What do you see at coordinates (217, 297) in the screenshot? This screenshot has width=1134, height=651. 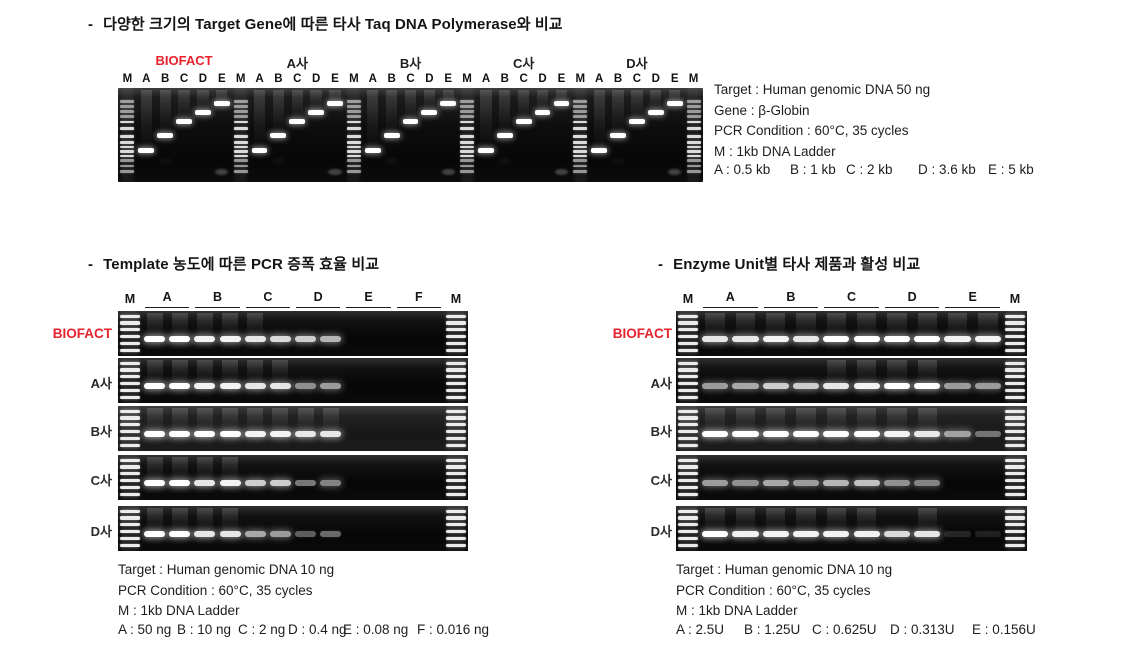 I see `group-letter: B` at bounding box center [217, 297].